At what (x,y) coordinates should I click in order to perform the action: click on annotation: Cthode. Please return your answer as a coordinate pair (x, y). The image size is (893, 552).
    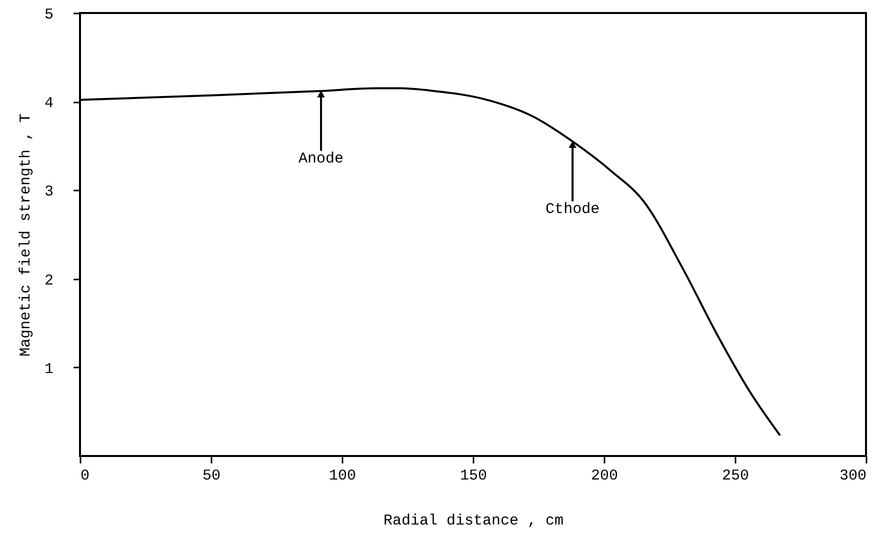
    Looking at the image, I should click on (573, 209).